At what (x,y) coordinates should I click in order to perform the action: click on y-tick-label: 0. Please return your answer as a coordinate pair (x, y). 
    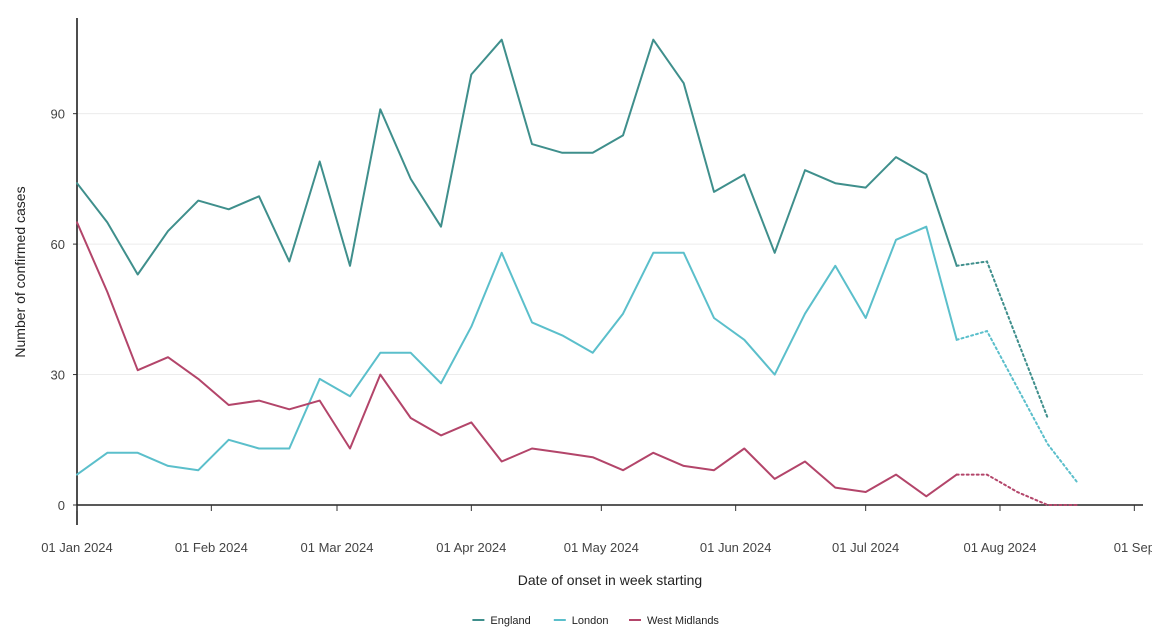
    Looking at the image, I should click on (61, 505).